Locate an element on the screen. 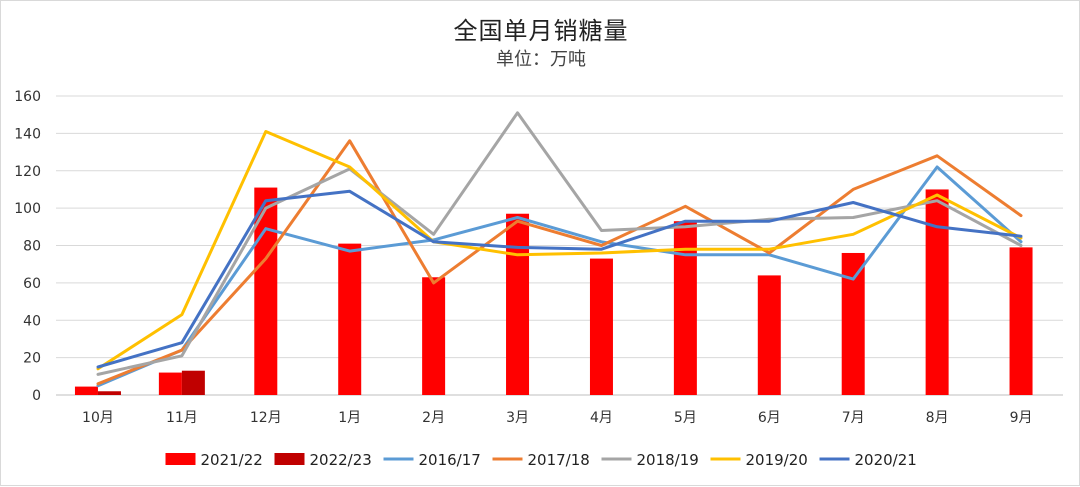 This screenshot has width=1080, height=487. legend-swatch-2021/22 is located at coordinates (180, 459).